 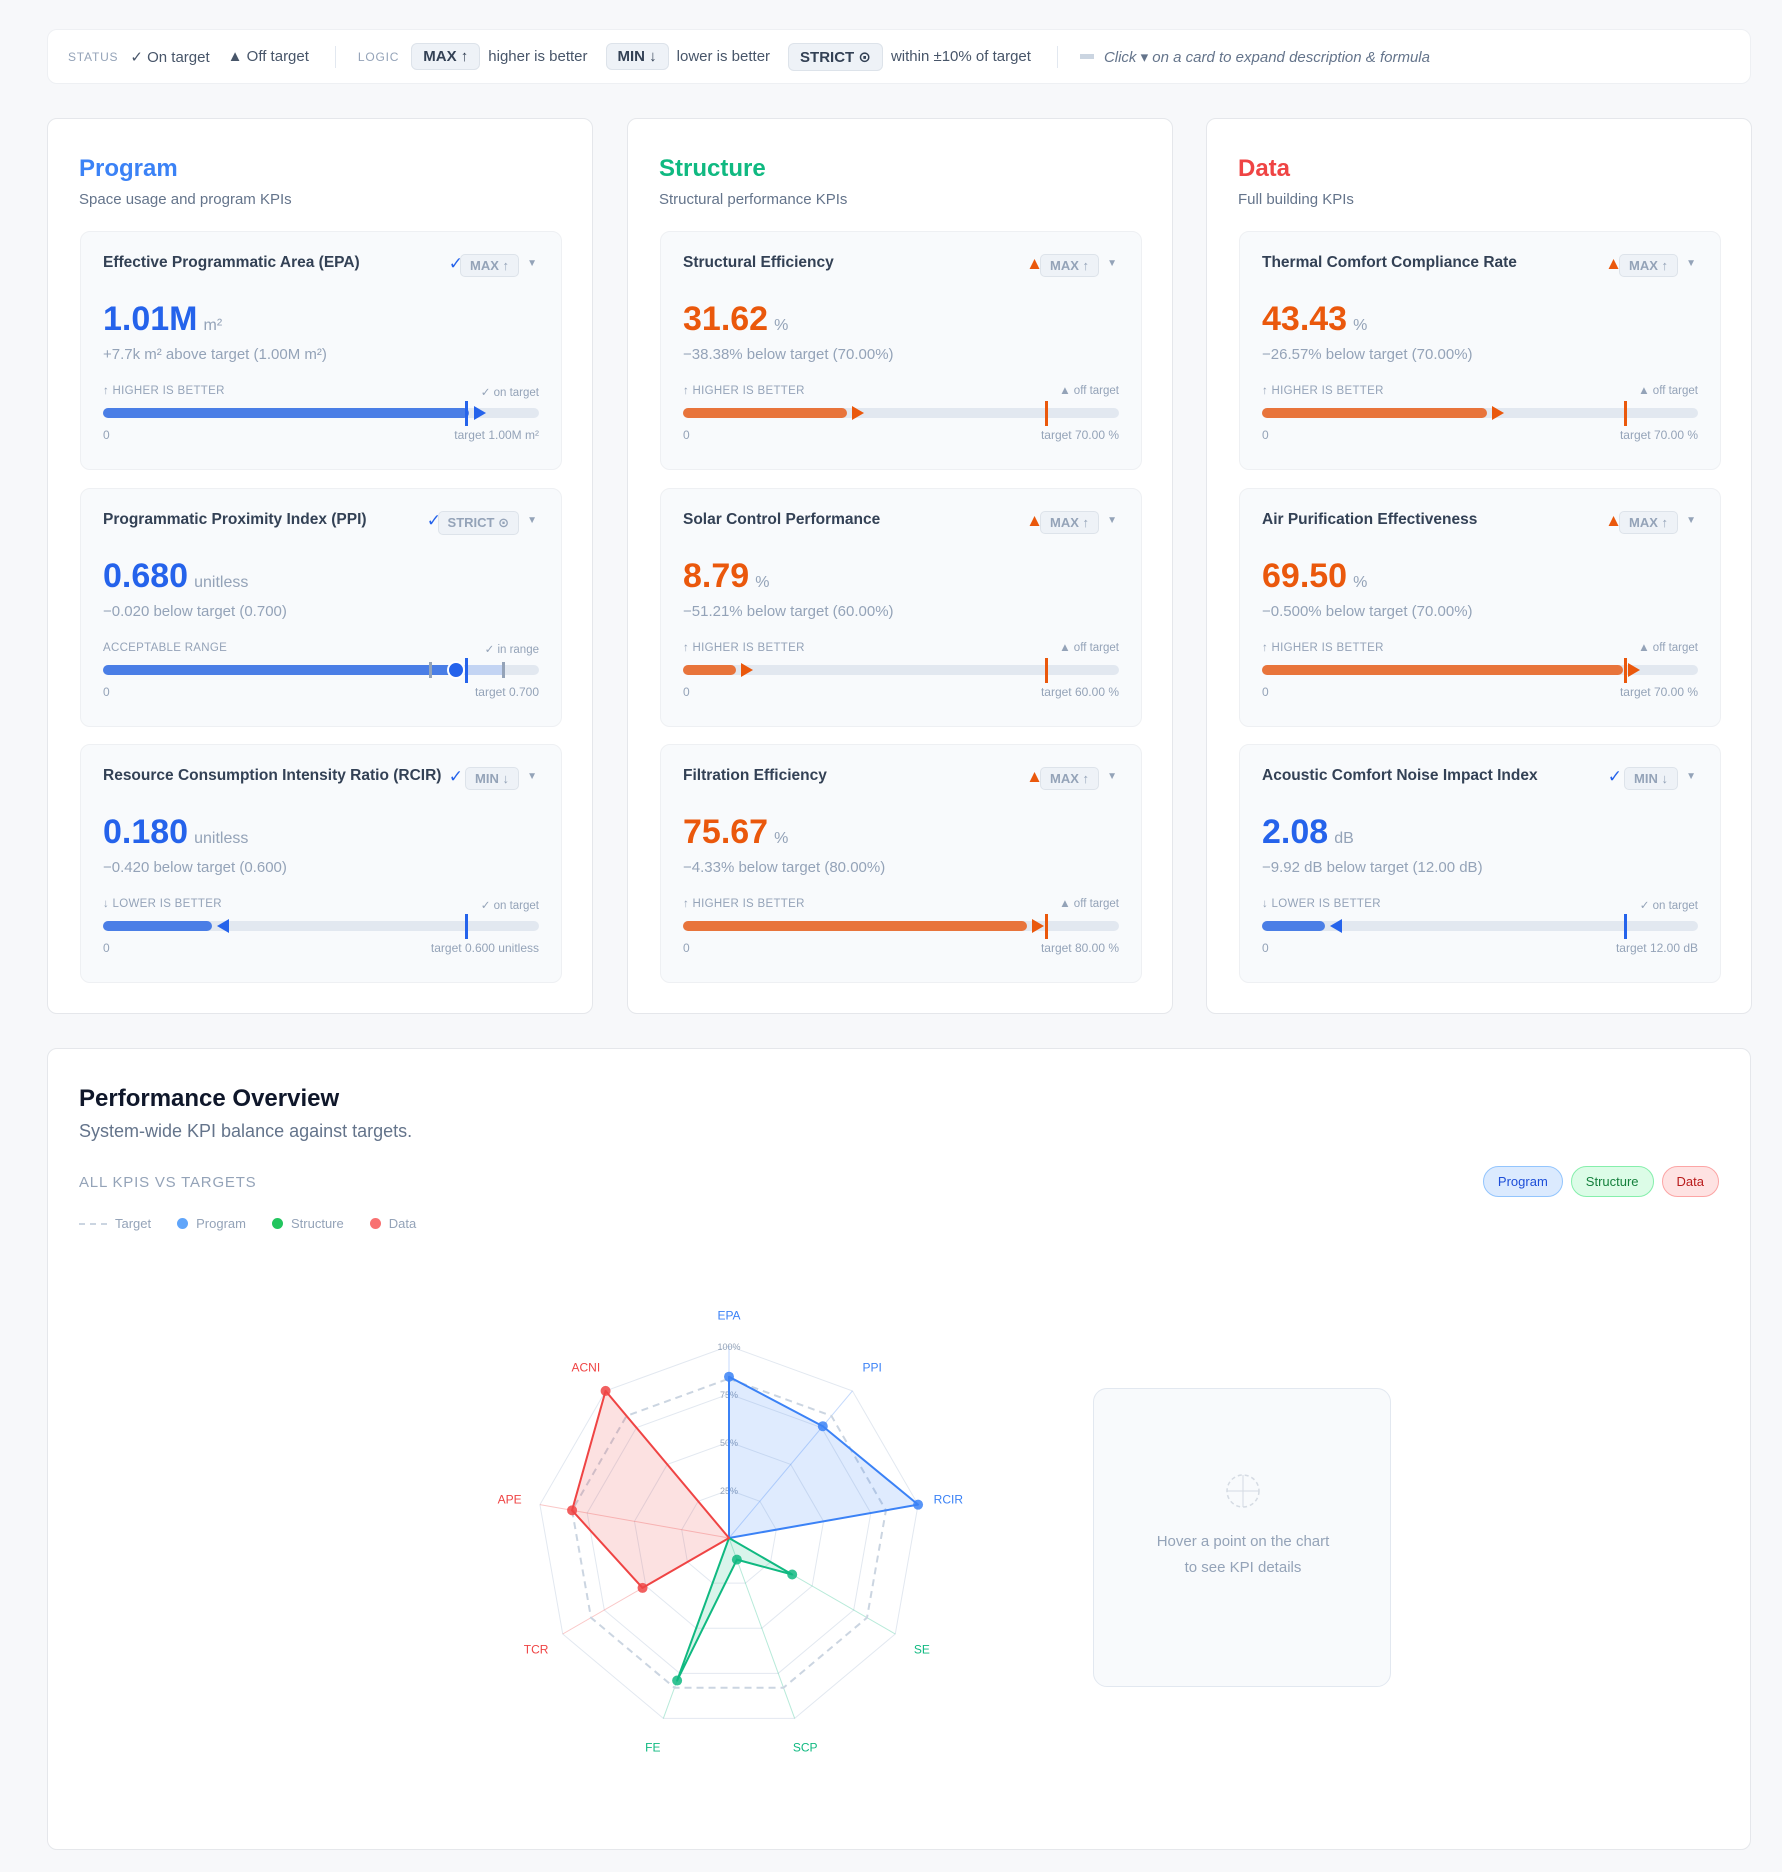 What do you see at coordinates (871, 1367) in the screenshot?
I see `axis-label-ppi: PPI` at bounding box center [871, 1367].